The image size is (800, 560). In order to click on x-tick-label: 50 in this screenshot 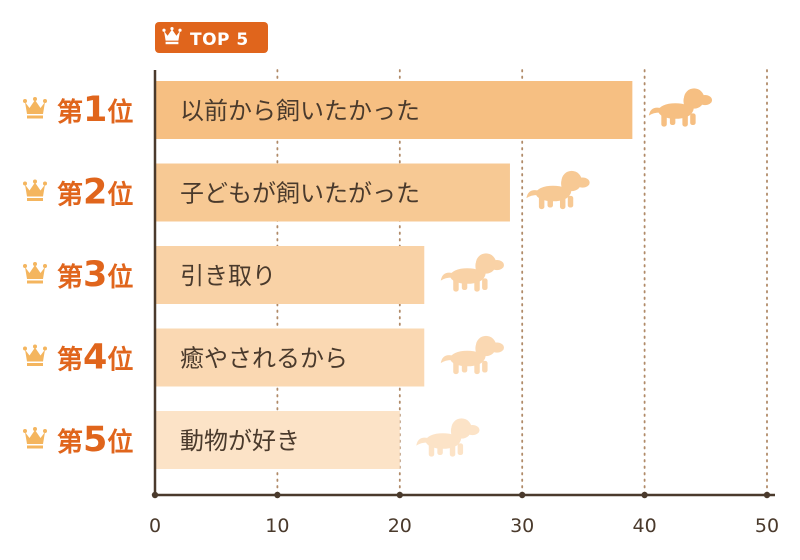, I will do `click(767, 526)`.